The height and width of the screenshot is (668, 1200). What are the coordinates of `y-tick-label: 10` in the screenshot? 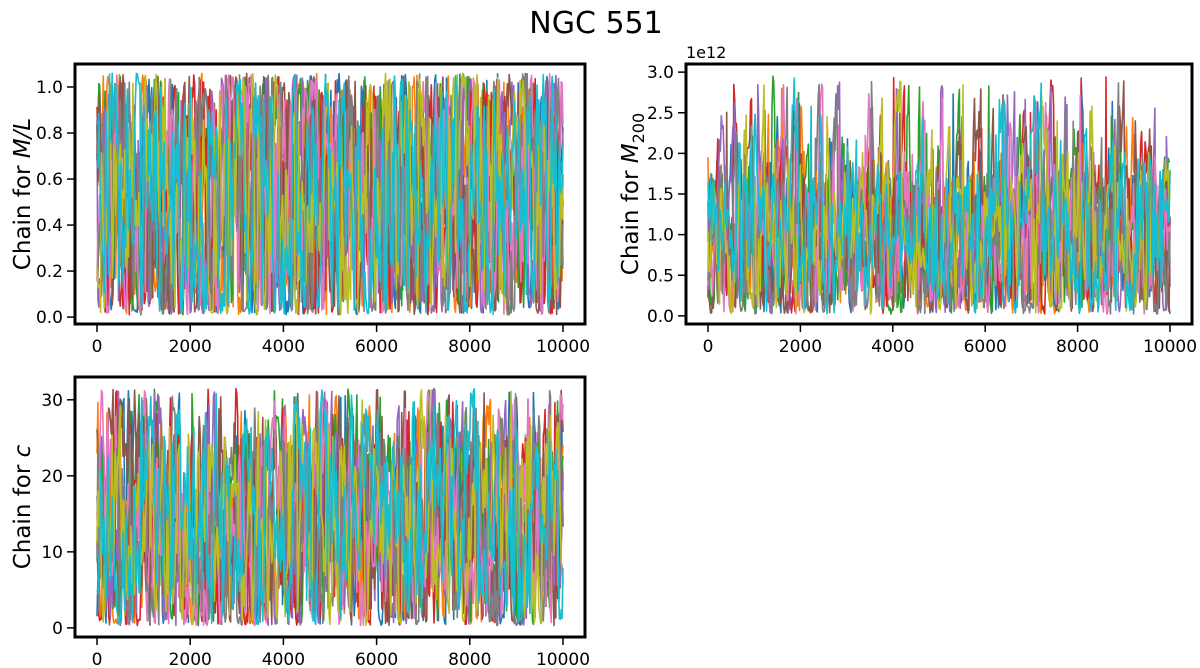 It's located at (52, 553).